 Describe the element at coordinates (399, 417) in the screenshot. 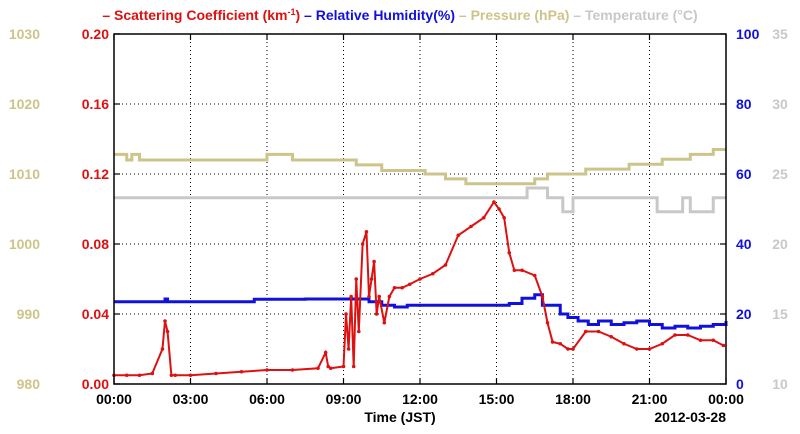

I see `x-axis-label: Time (JST)` at that location.